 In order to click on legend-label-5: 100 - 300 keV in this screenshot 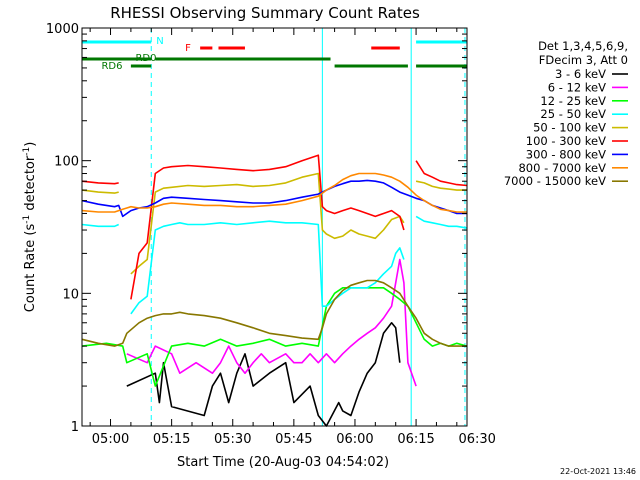, I will do `click(566, 141)`.